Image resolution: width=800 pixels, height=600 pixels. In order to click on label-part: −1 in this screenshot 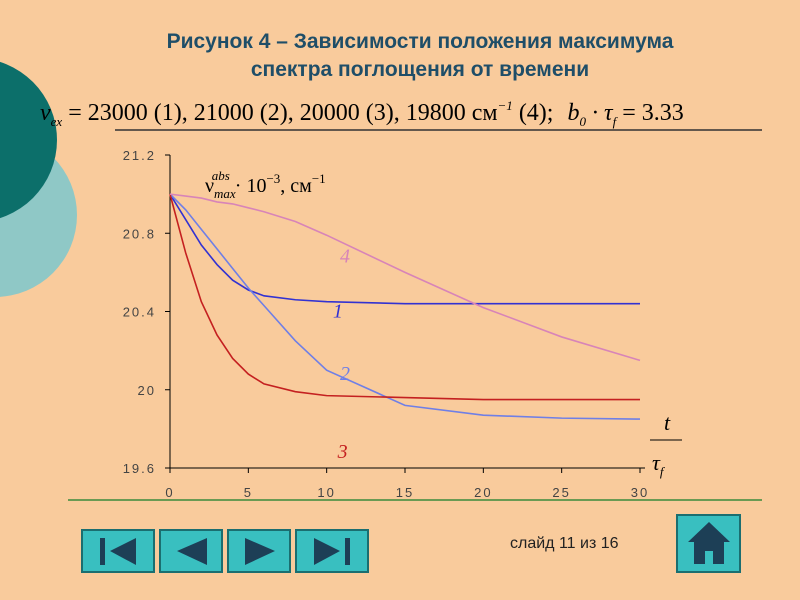, I will do `click(319, 178)`.